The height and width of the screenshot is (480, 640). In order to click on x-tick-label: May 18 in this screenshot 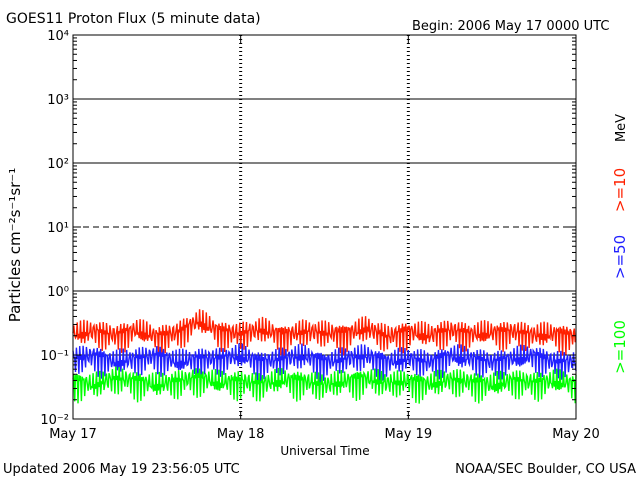, I will do `click(241, 434)`.